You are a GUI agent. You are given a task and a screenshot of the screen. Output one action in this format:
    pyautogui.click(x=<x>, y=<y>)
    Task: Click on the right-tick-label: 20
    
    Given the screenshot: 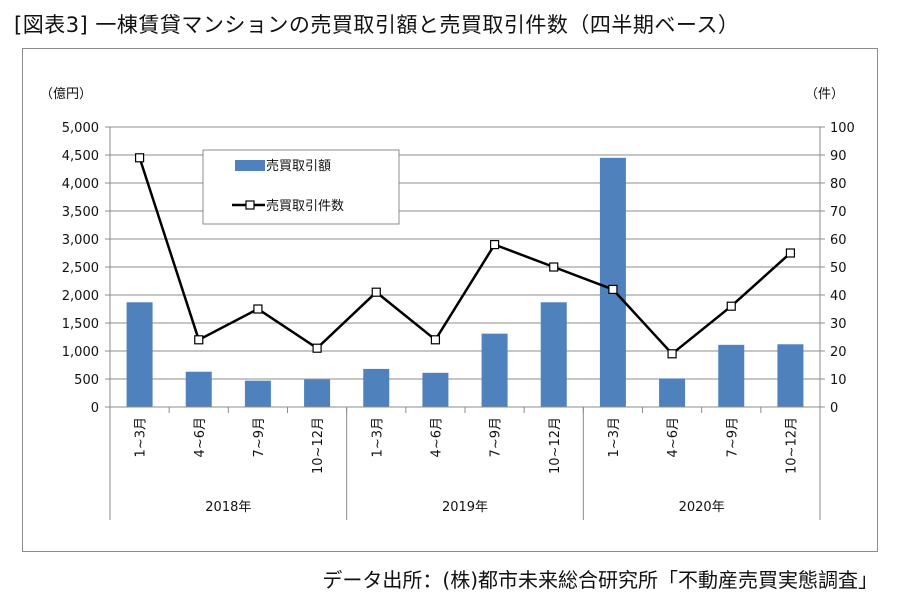 What is the action you would take?
    pyautogui.click(x=838, y=352)
    